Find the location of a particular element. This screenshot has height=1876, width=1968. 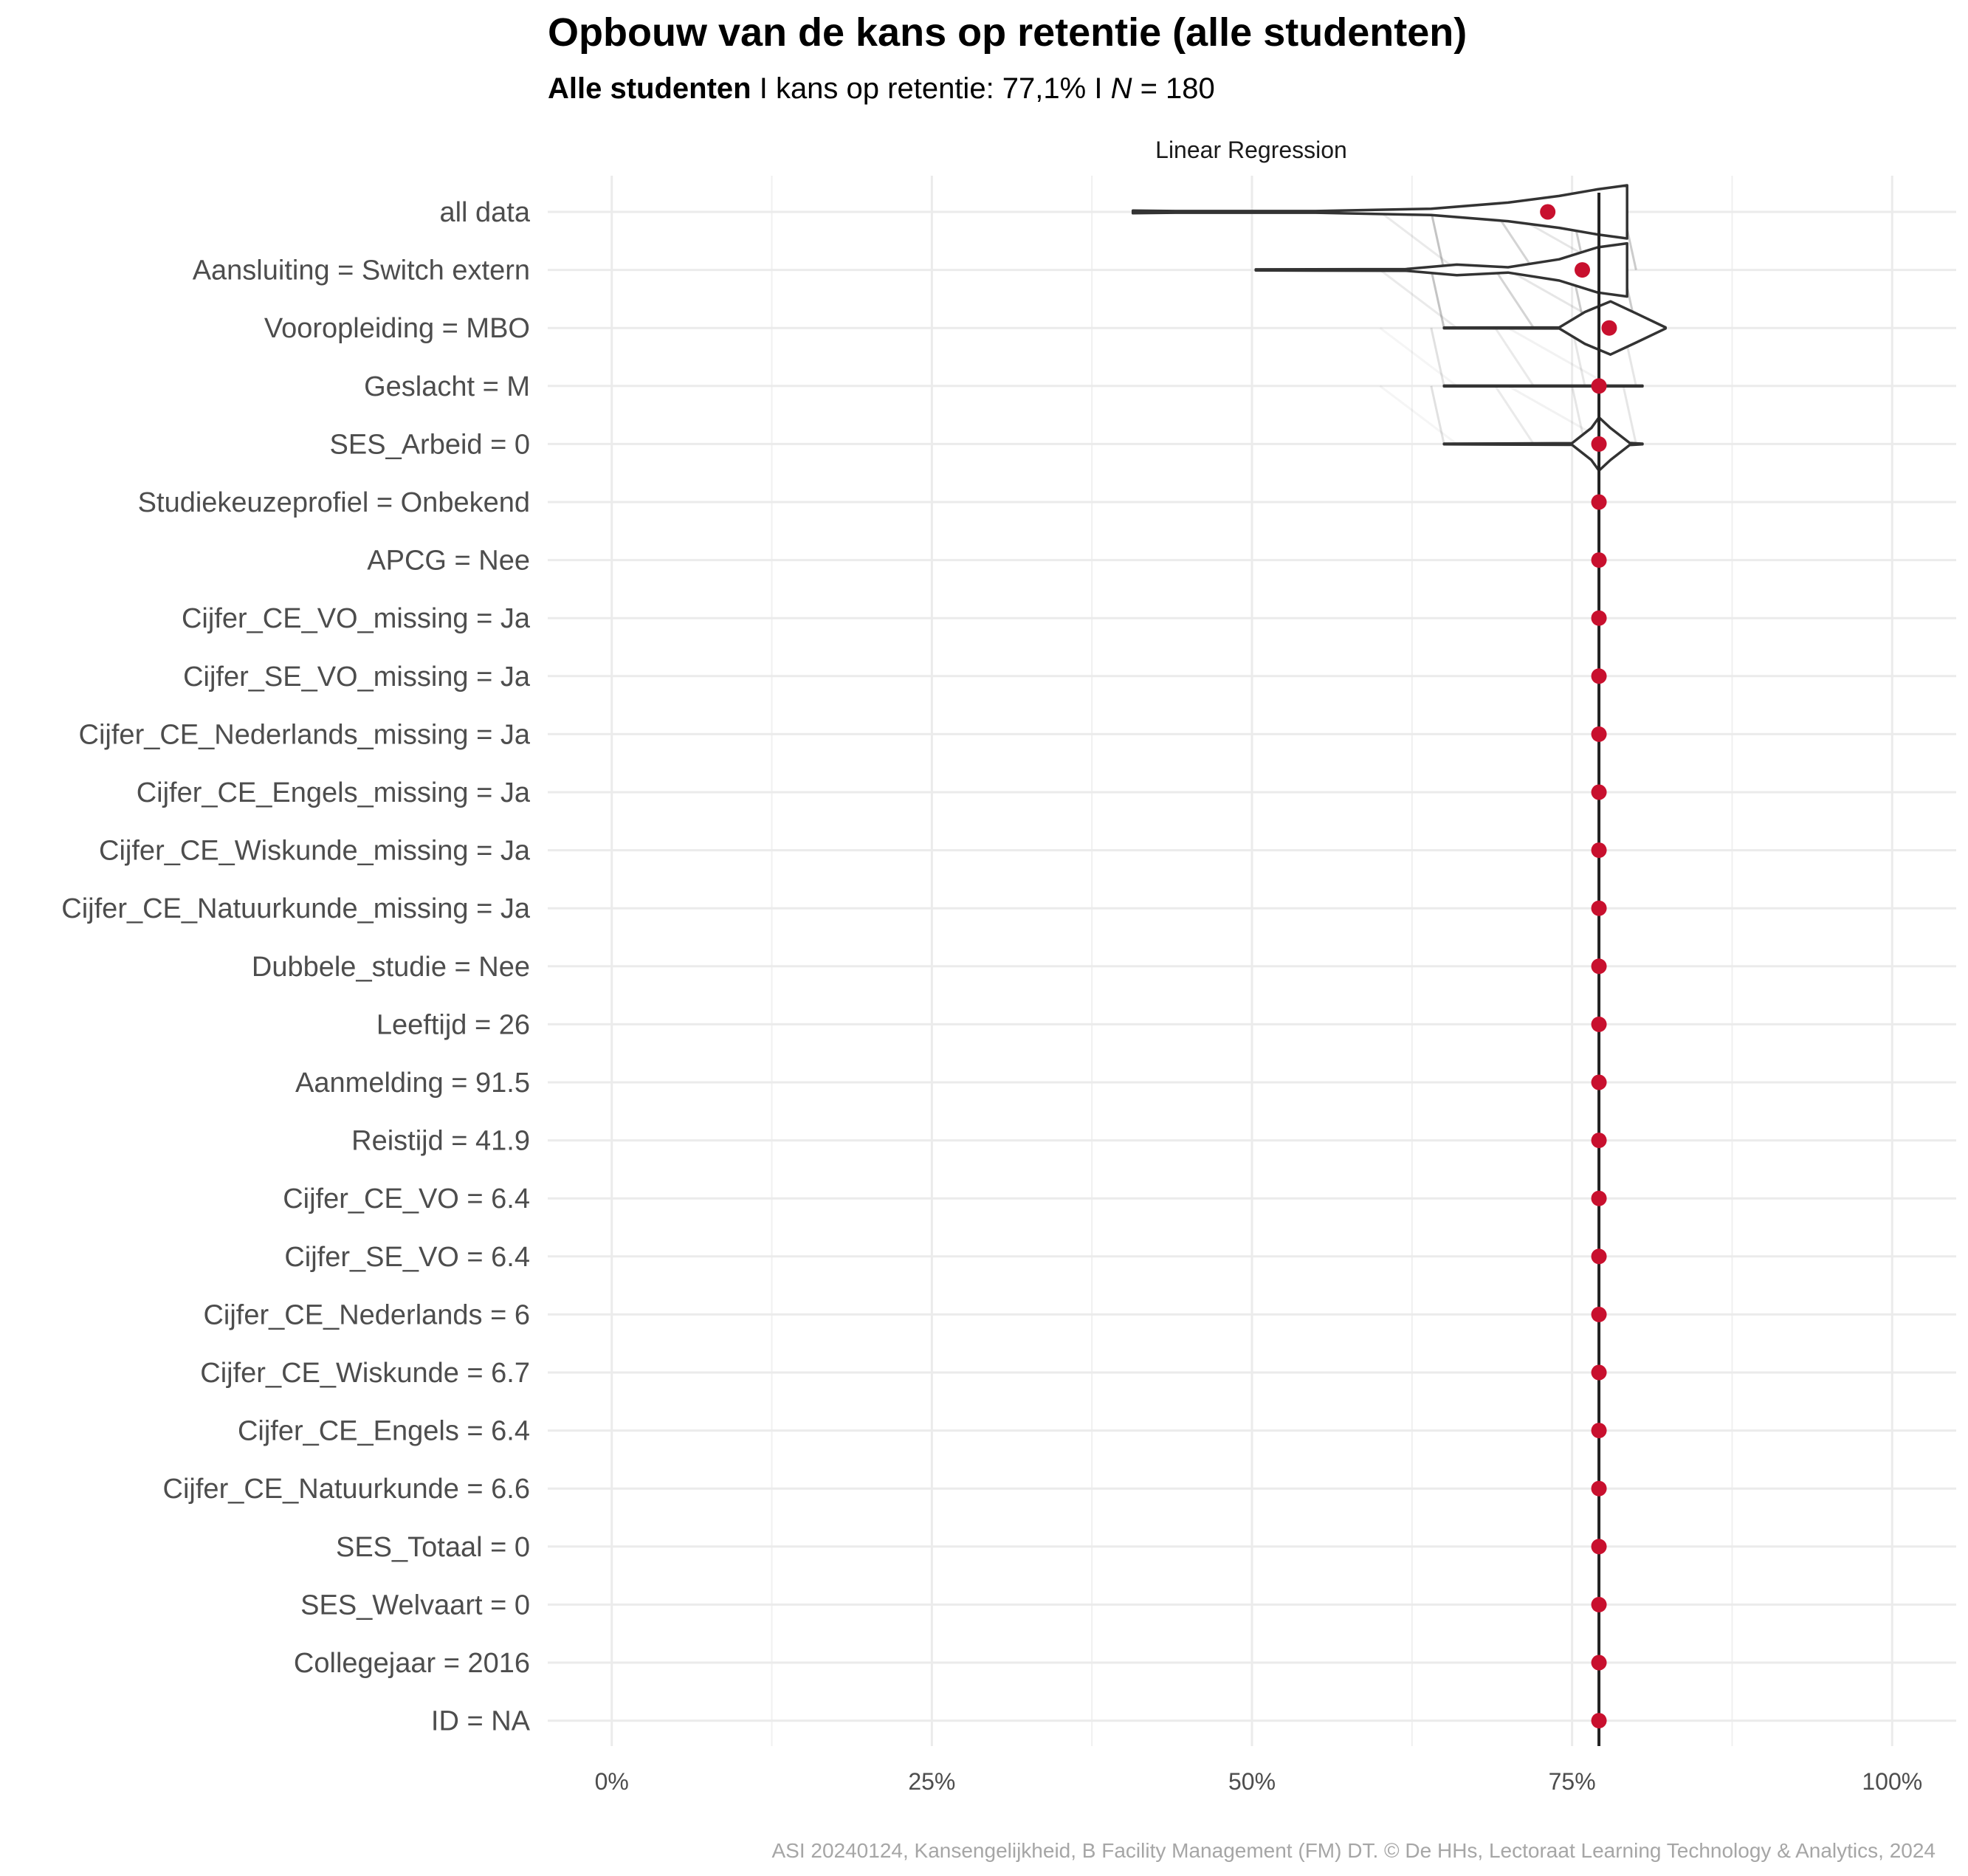

y-tick-label: Cijfer_CE_Nederlands_missing = Ja is located at coordinates (305, 735).